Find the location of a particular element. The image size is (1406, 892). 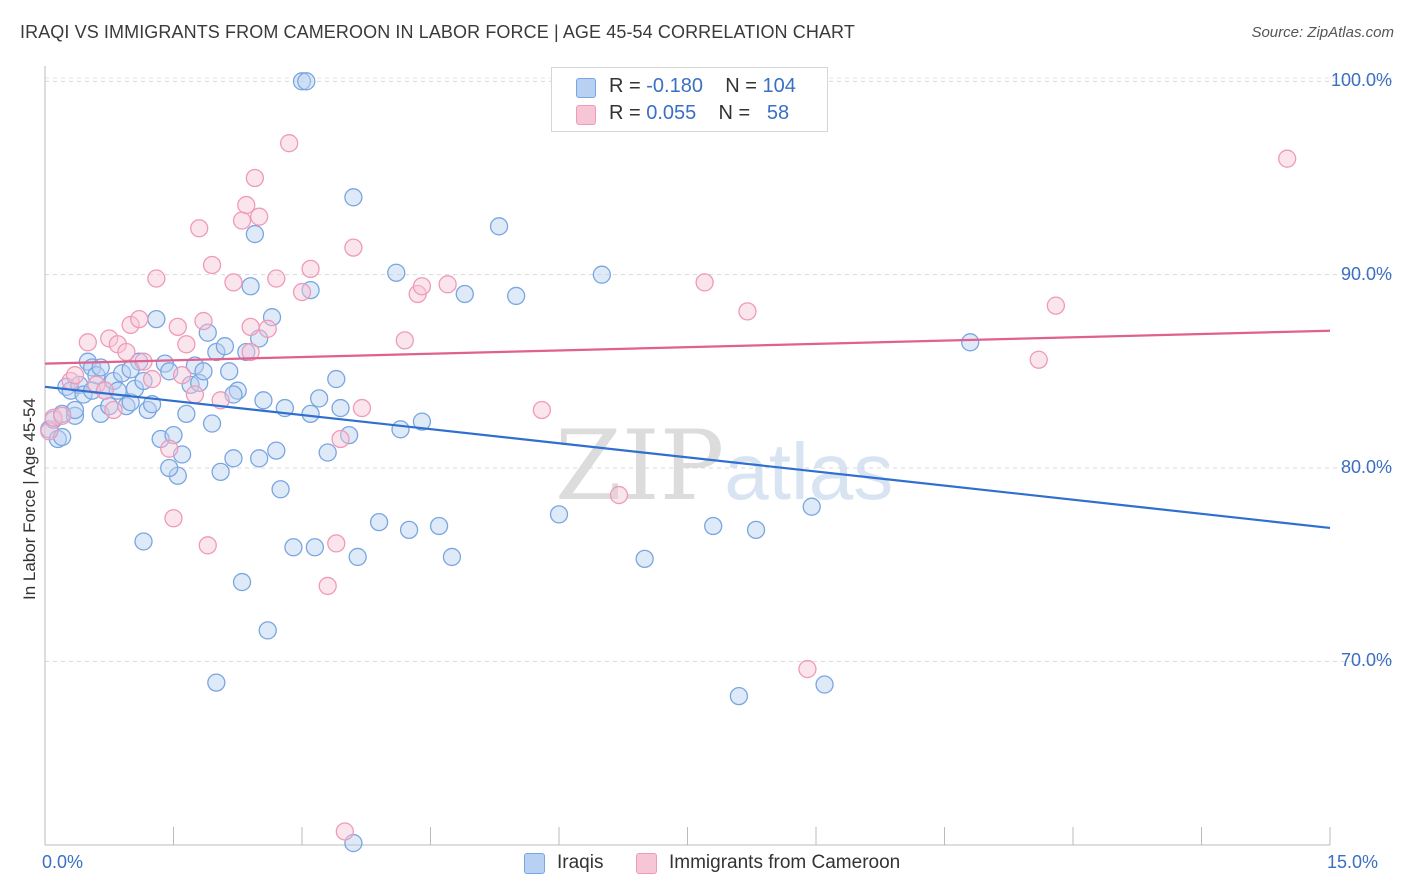

cameroon-trend-line is located at coordinates (687, 347).